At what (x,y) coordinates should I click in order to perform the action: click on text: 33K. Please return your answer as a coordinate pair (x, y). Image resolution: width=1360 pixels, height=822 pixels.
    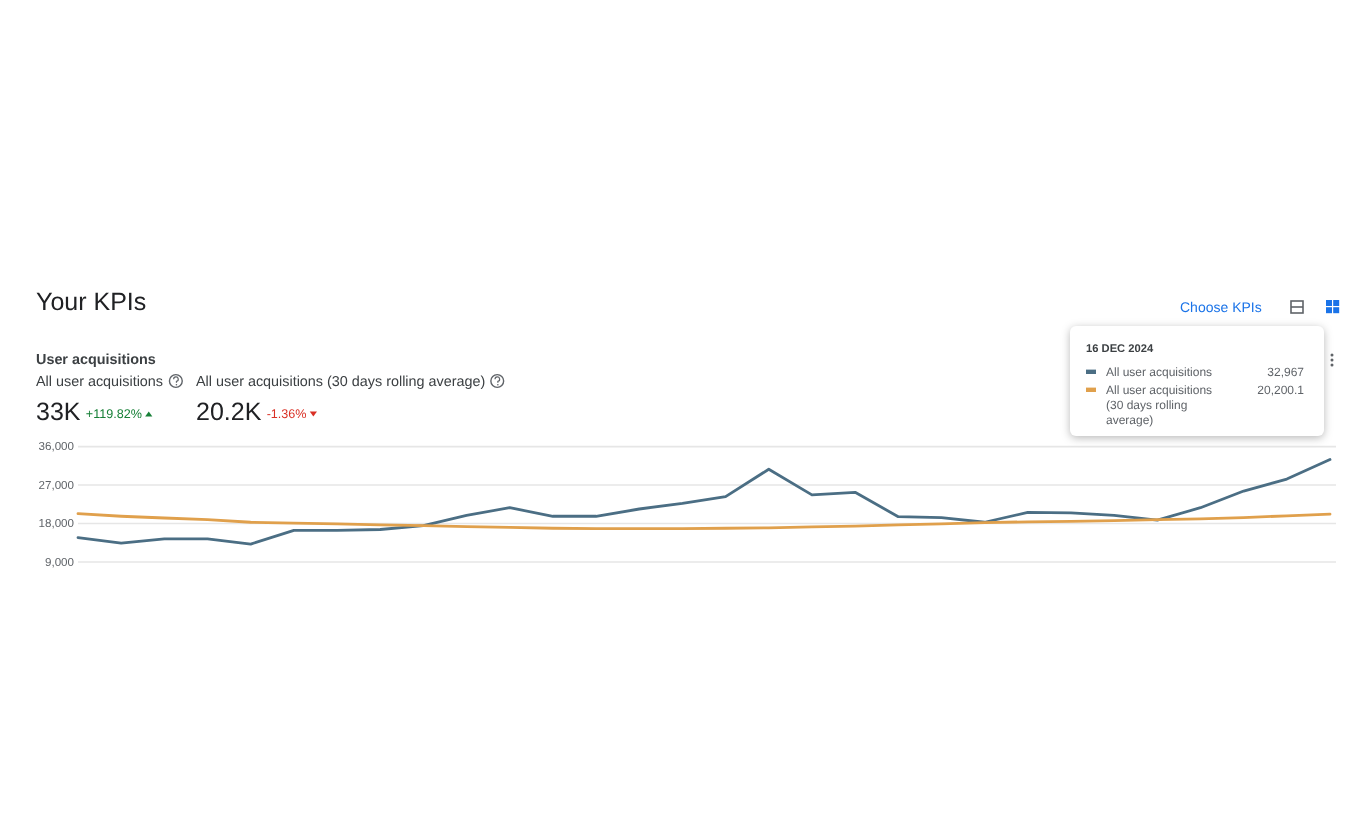
    Looking at the image, I should click on (59, 412).